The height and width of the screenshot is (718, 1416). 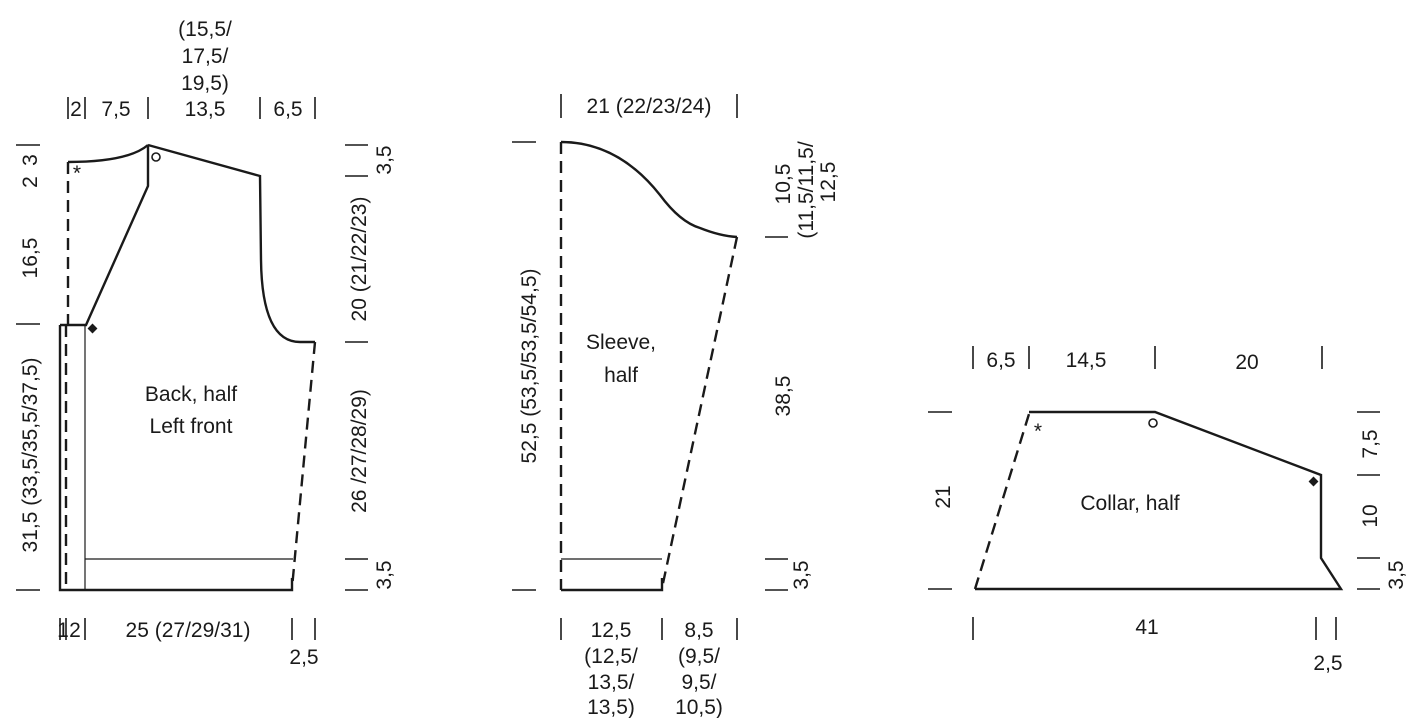 What do you see at coordinates (1086, 360) in the screenshot?
I see `collar-top-dim-b: 14,5` at bounding box center [1086, 360].